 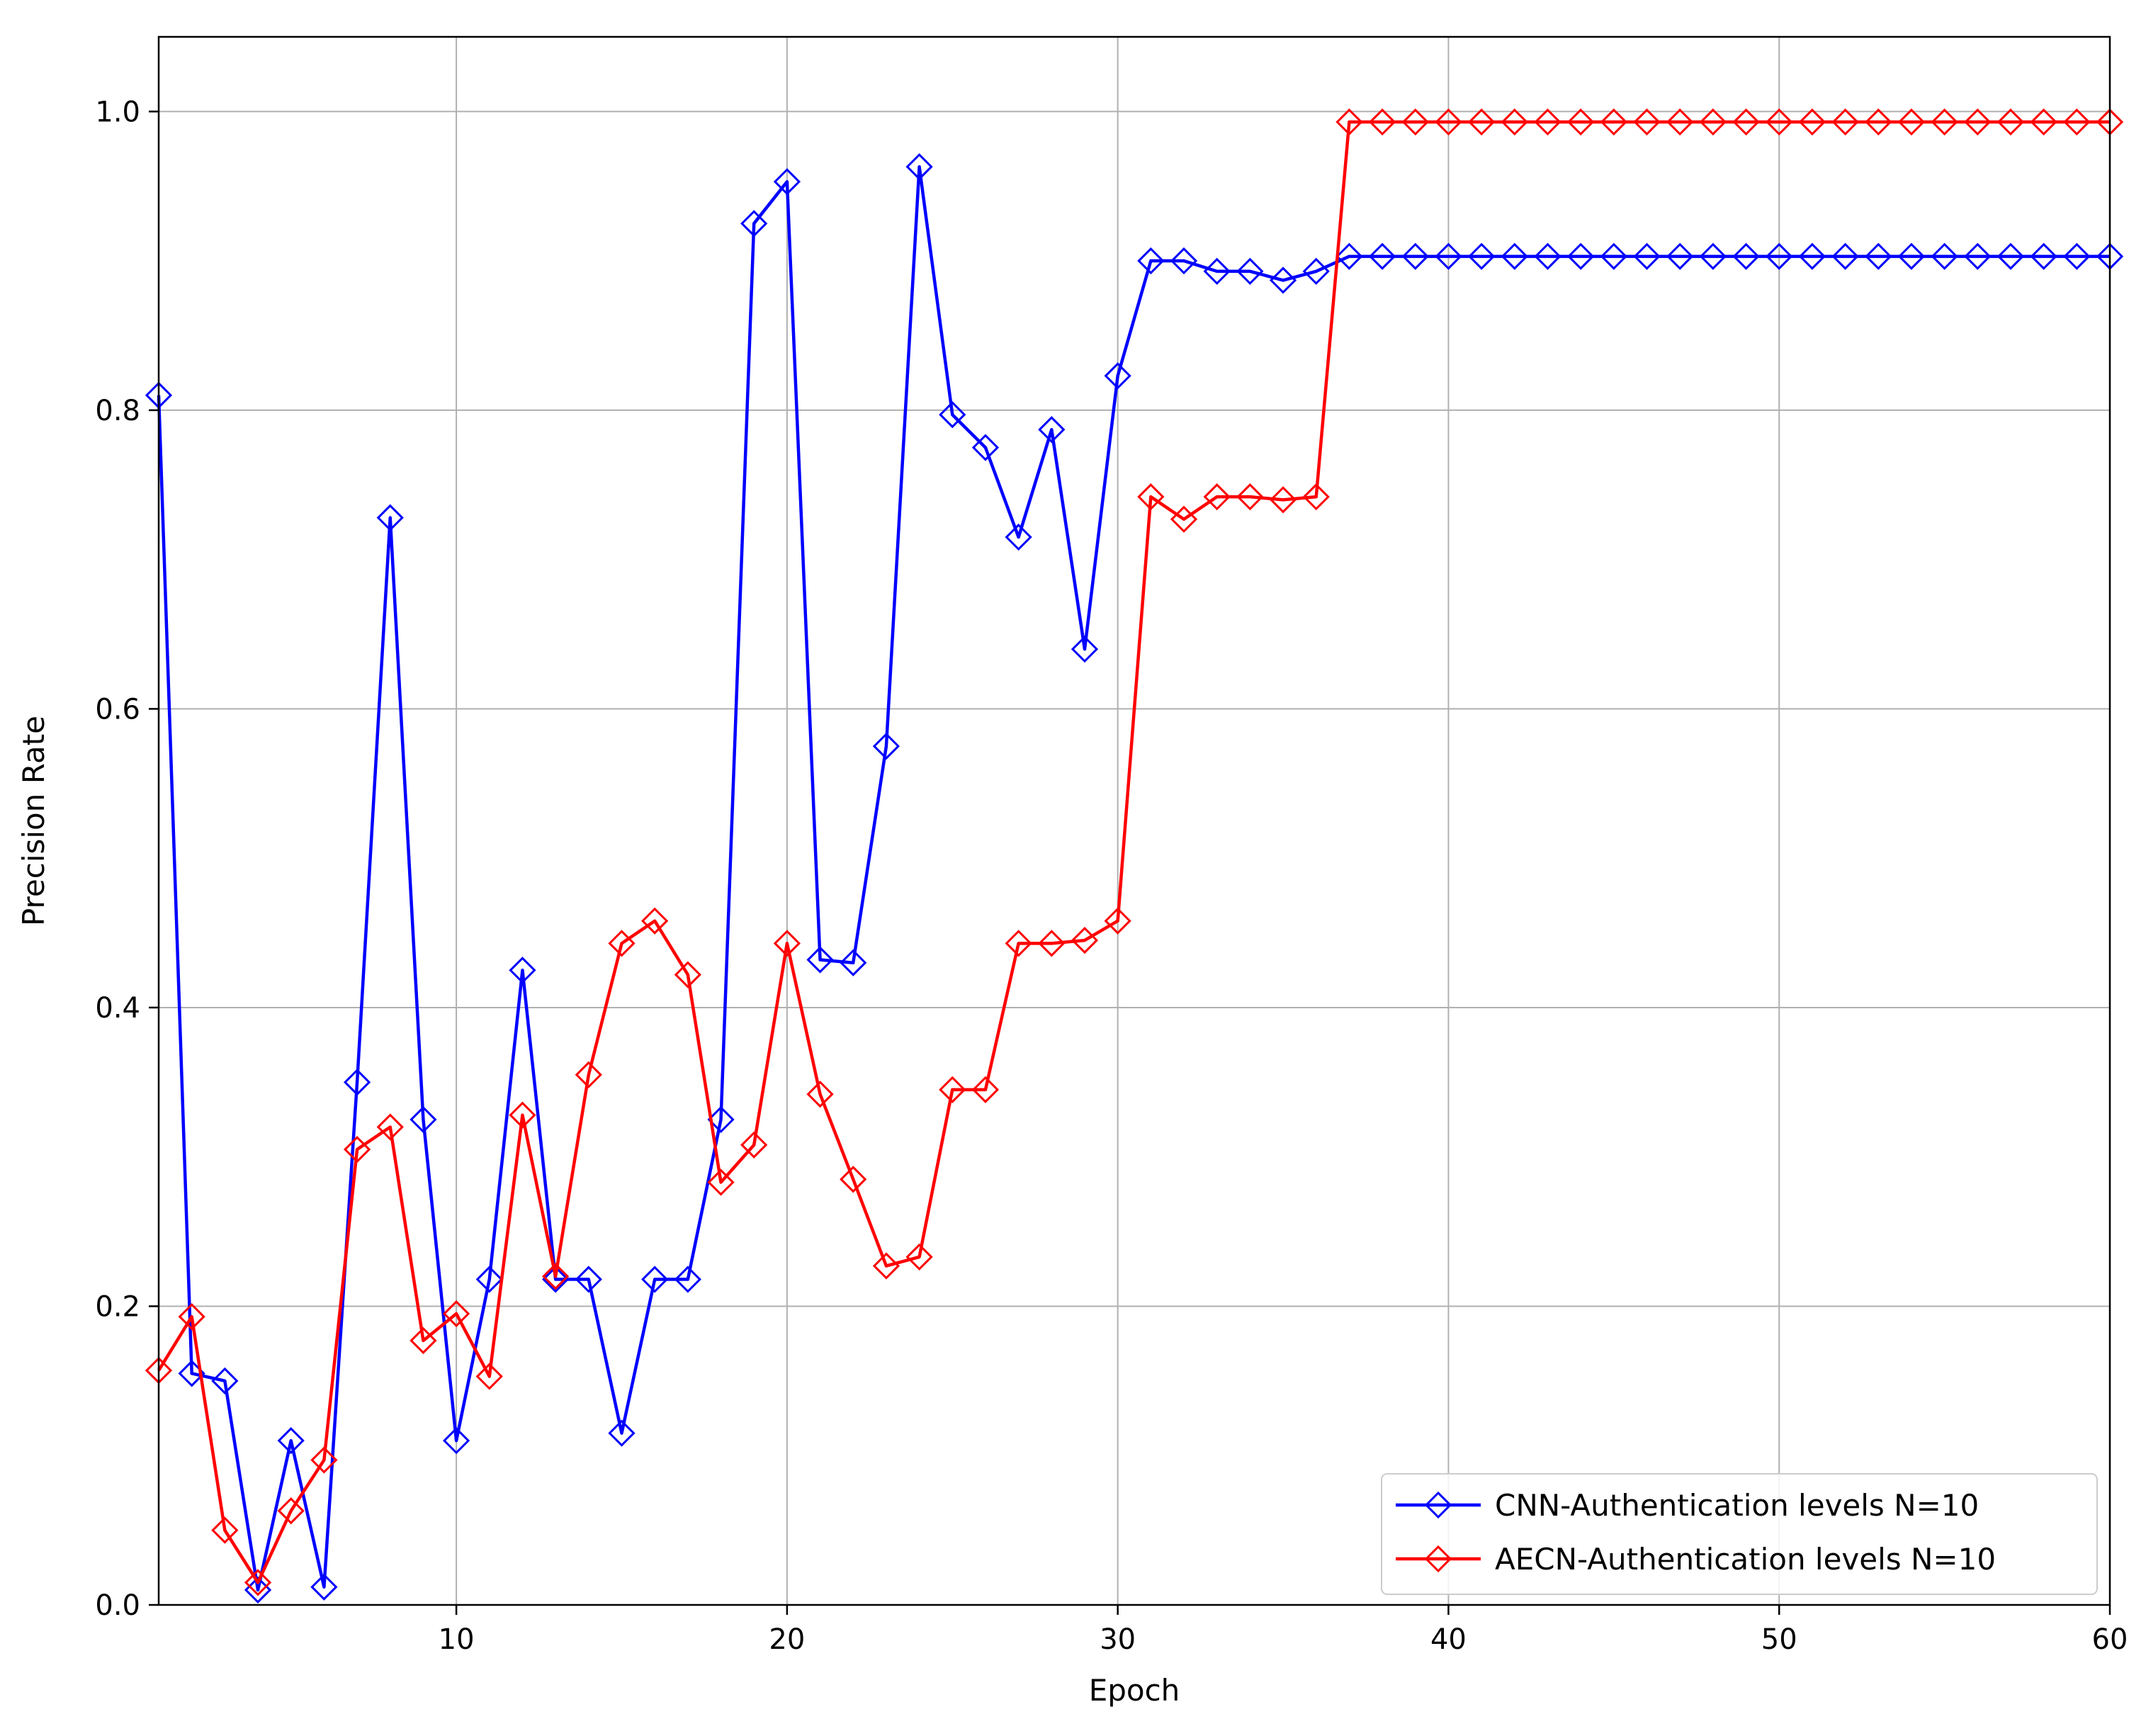 I want to click on x-tick-label: 50, so click(x=1779, y=1639).